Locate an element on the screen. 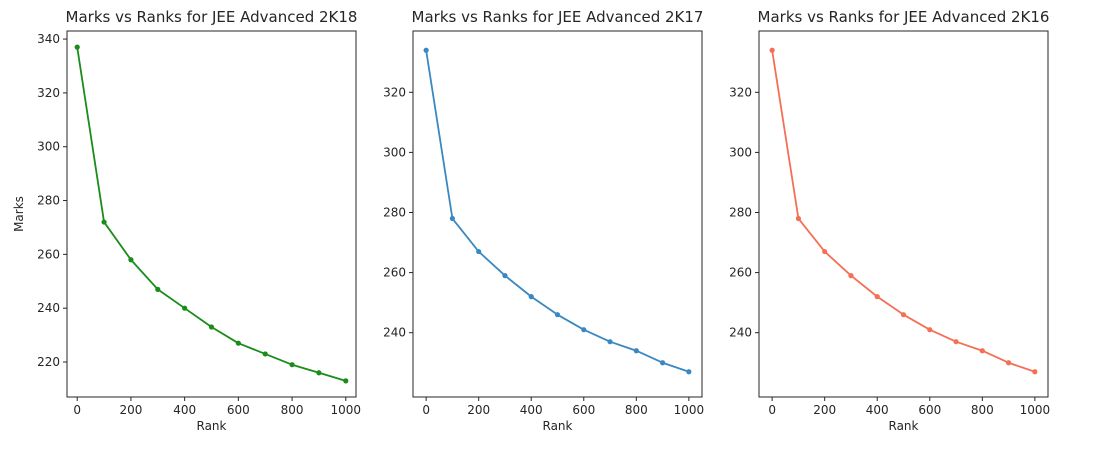  chart-title-3: Marks vs Ranks for JEE Advanced 2K16 is located at coordinates (904, 17).